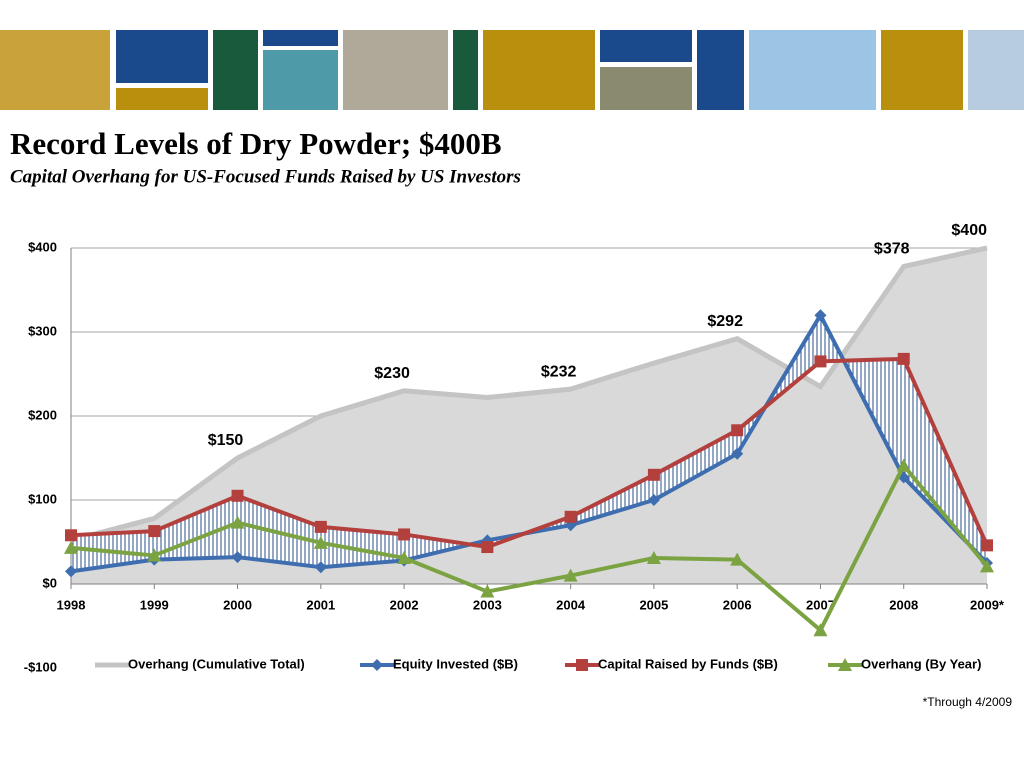 This screenshot has height=768, width=1024. I want to click on x-tick-label: 2009*, so click(987, 604).